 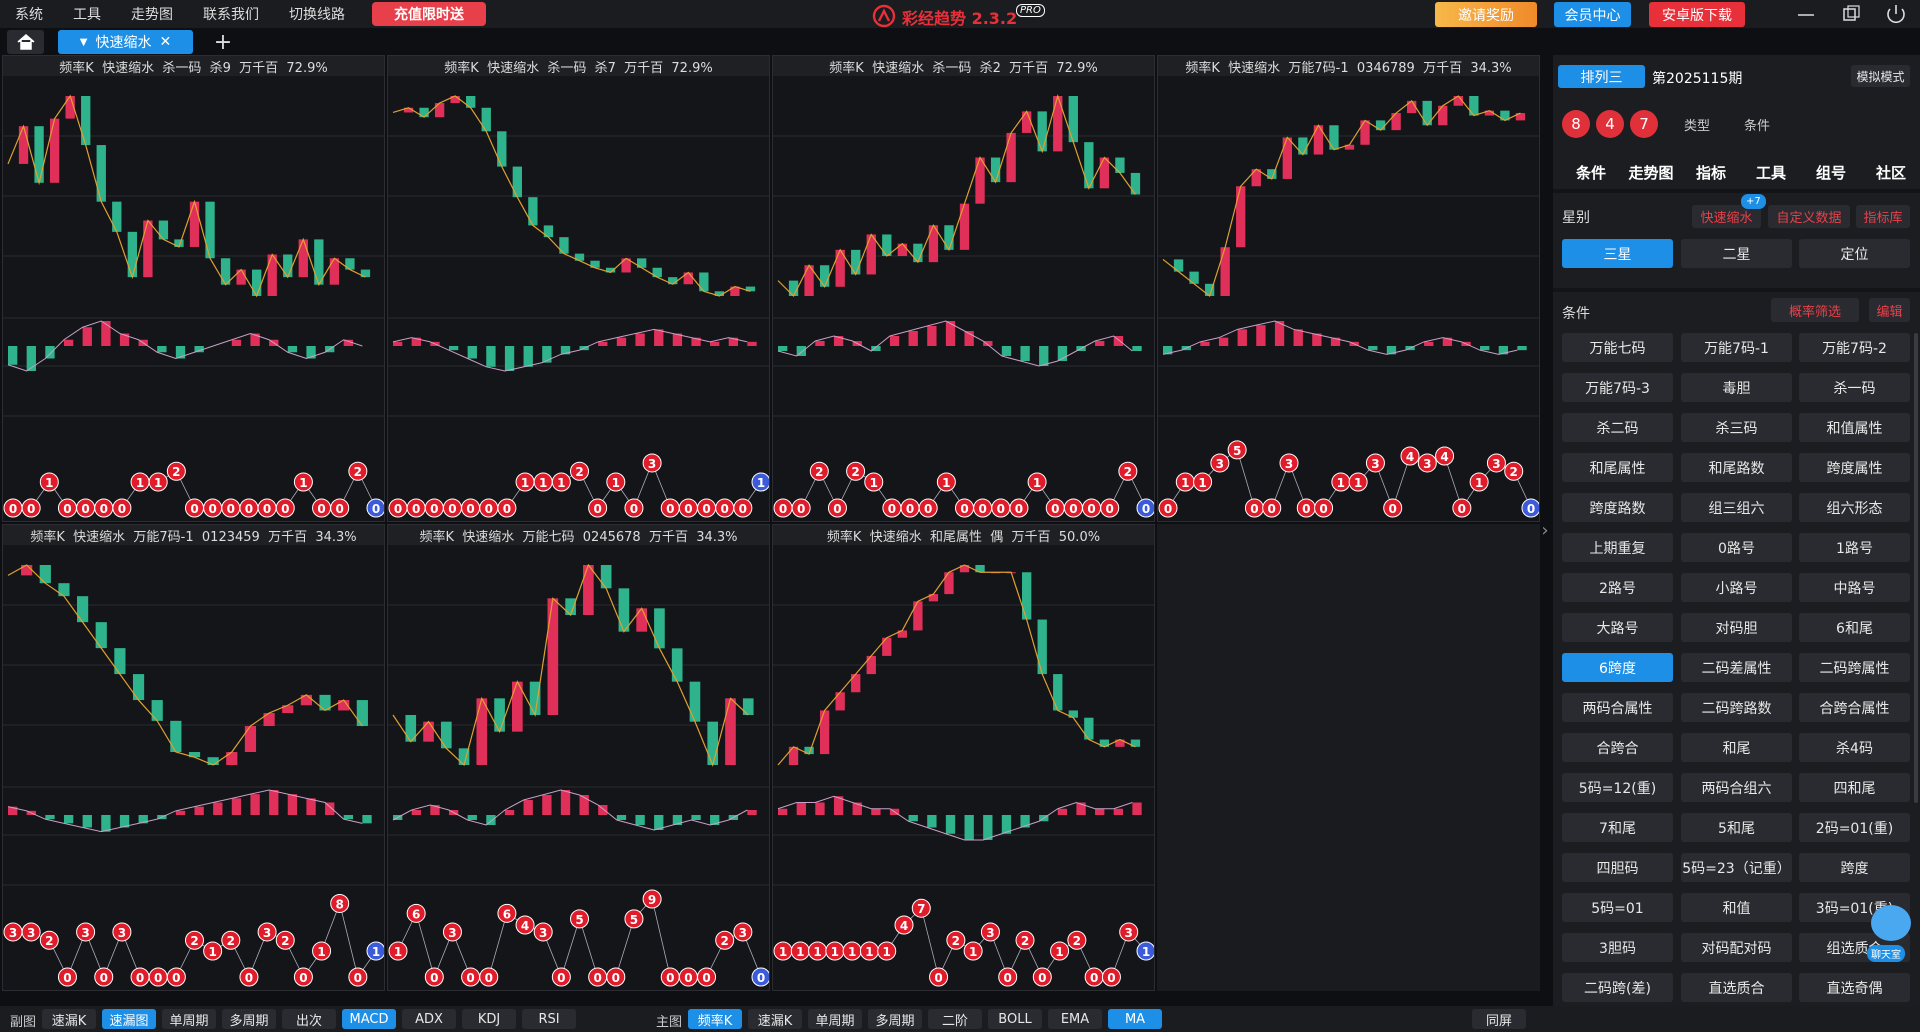 I want to click on sub-item: 单周期, so click(x=189, y=1019).